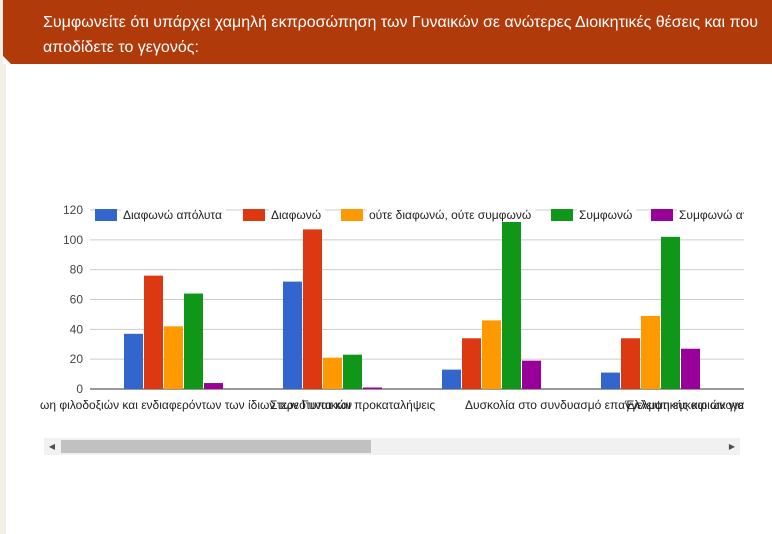 The height and width of the screenshot is (534, 772). I want to click on y-tick-label: 40, so click(77, 329).